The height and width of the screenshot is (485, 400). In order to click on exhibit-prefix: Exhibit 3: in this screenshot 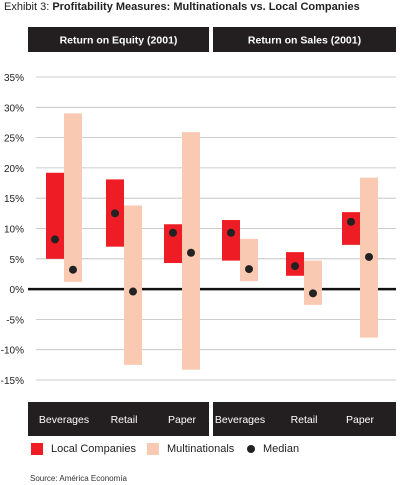, I will do `click(27, 7)`.